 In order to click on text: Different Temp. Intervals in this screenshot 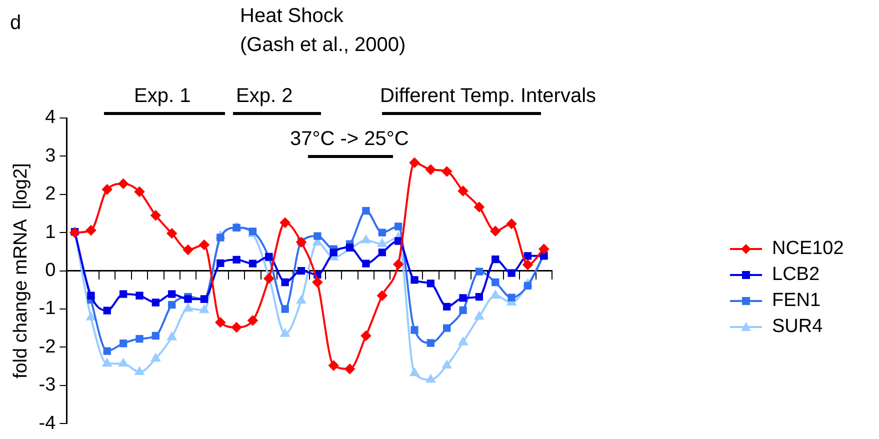, I will do `click(488, 96)`.